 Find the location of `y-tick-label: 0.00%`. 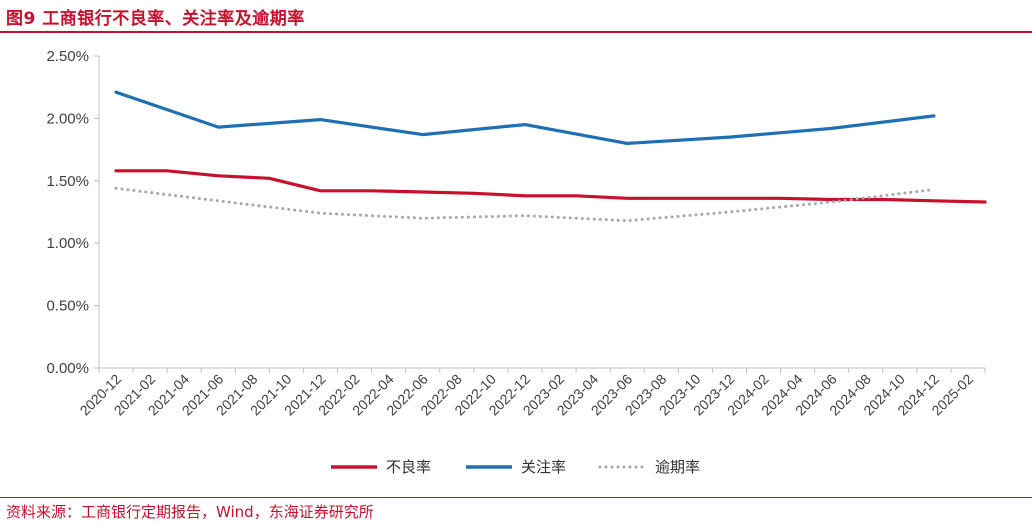

y-tick-label: 0.00% is located at coordinates (67, 368).